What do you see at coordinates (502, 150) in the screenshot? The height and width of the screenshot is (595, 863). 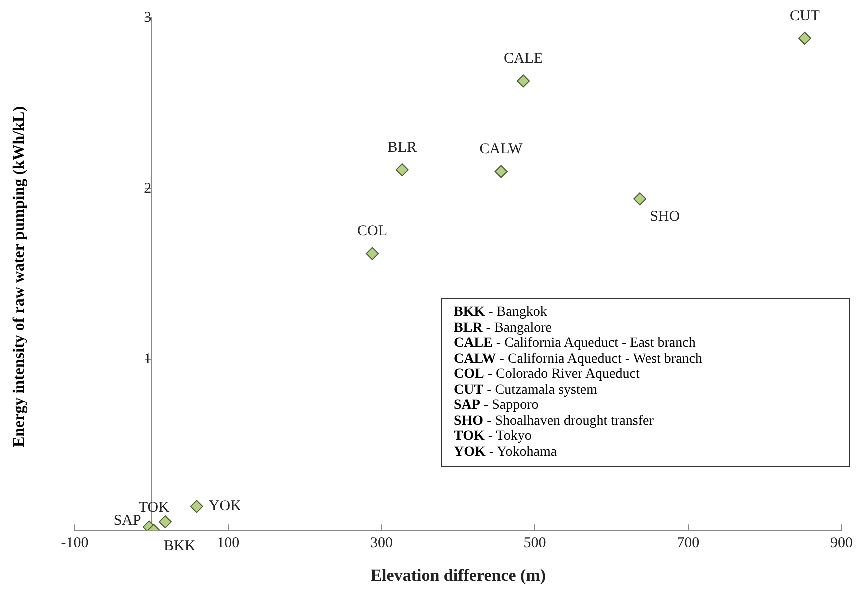 I see `annotation: CALW` at bounding box center [502, 150].